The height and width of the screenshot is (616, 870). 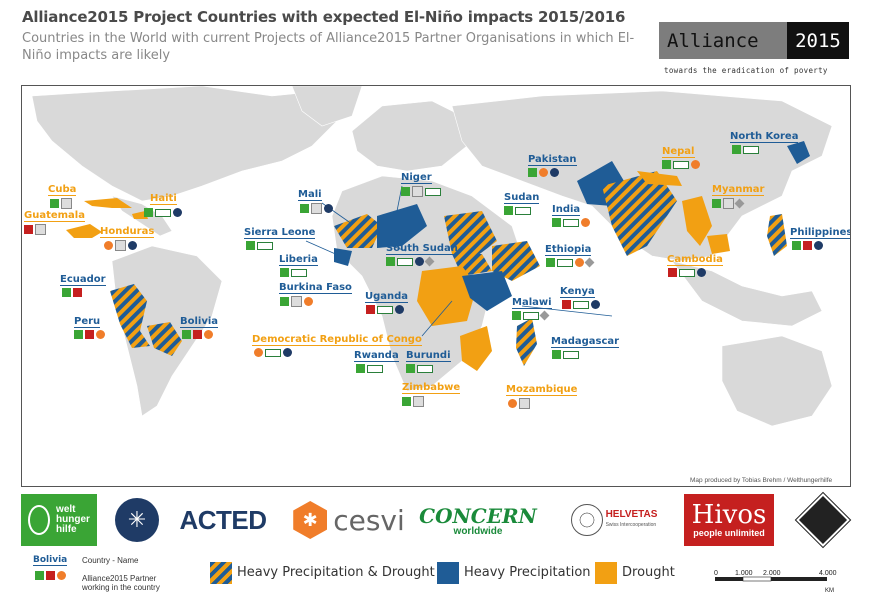 What do you see at coordinates (527, 572) in the screenshot?
I see `legend-heavy-precip: Heavy Precipitation` at bounding box center [527, 572].